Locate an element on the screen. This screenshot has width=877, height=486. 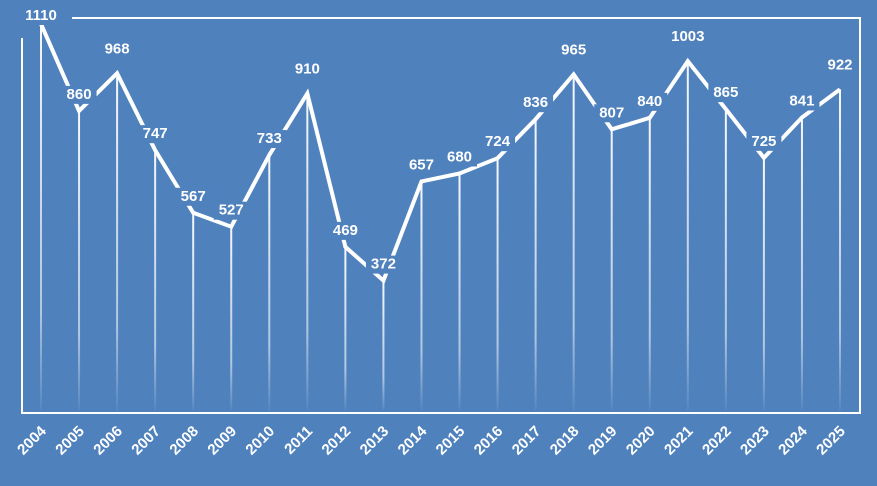
x-tick-label-2023: 2023 is located at coordinates (755, 441).